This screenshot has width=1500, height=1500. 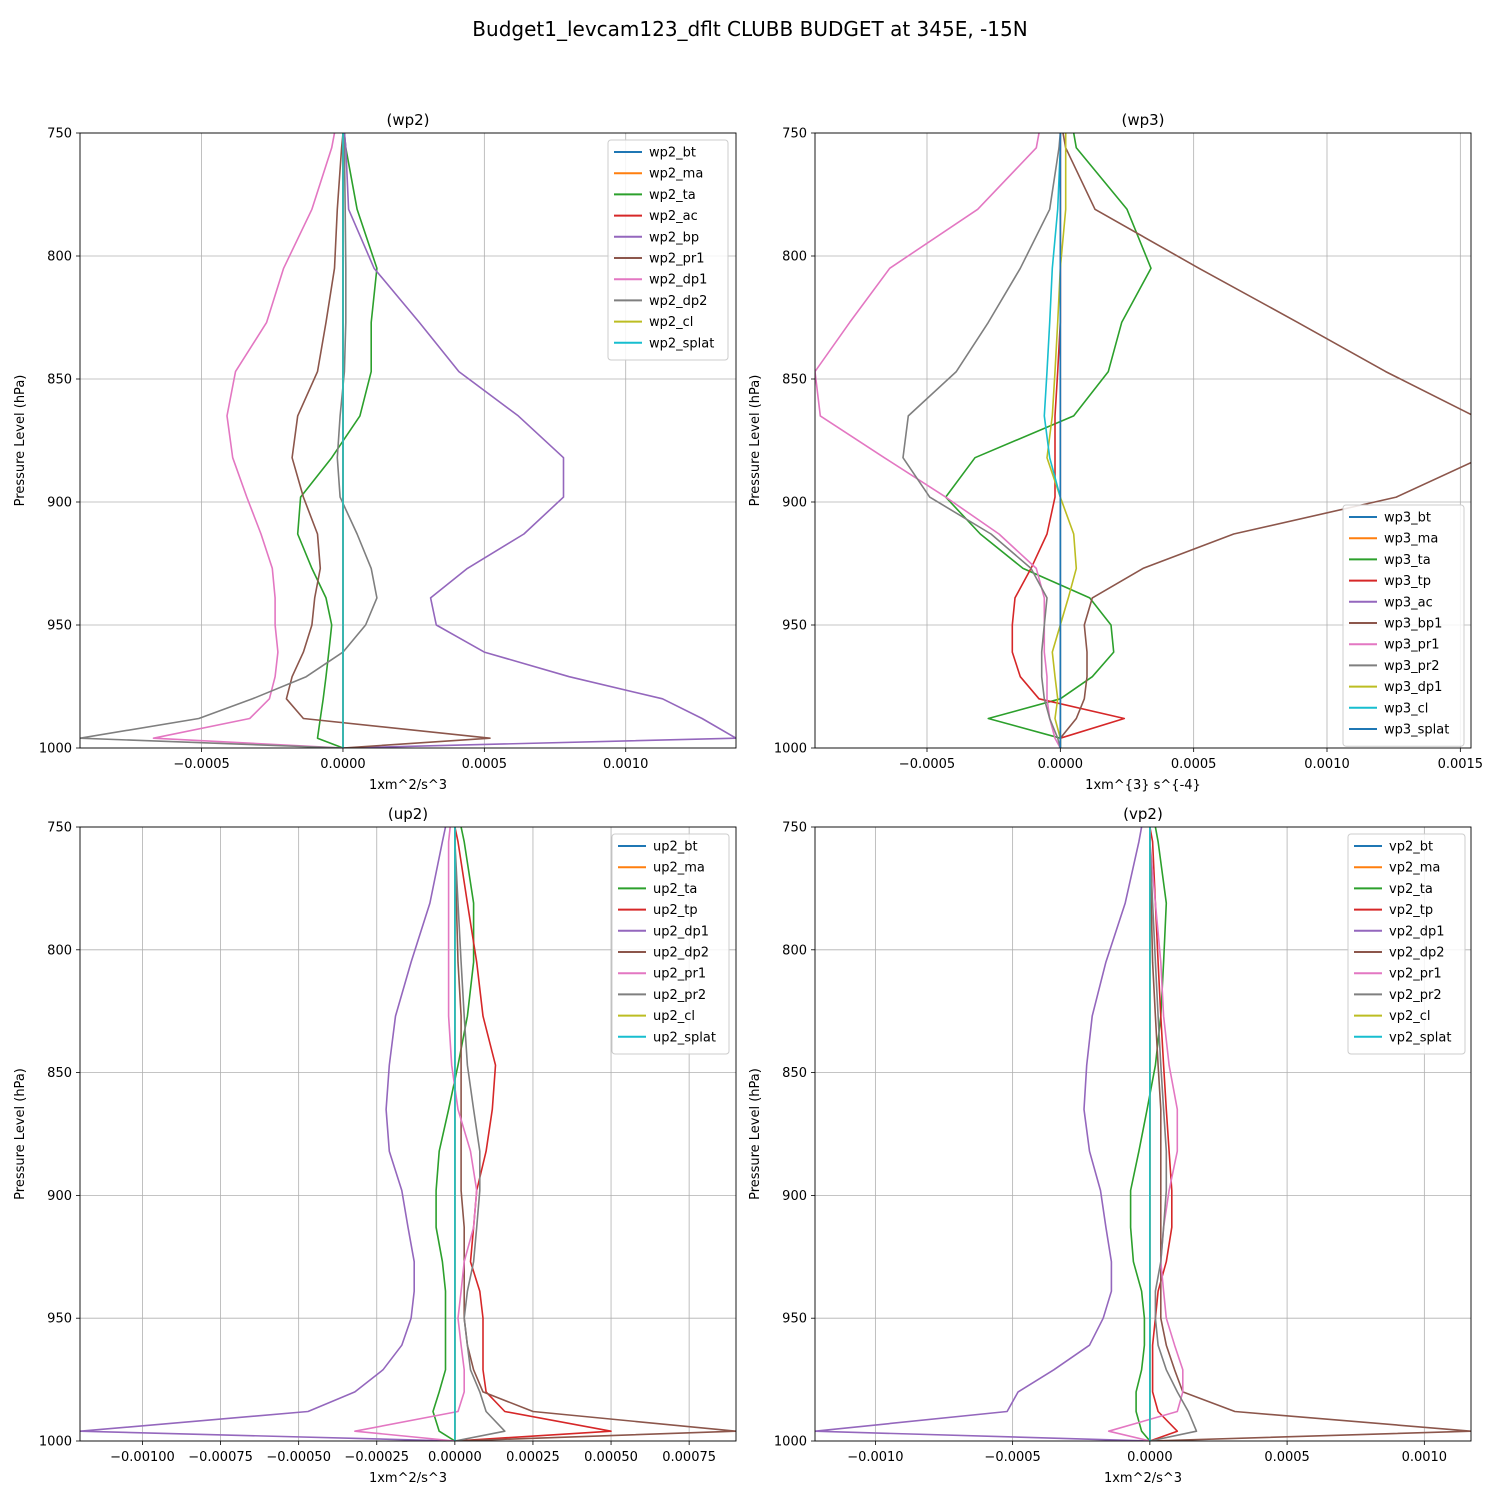 What do you see at coordinates (407, 120) in the screenshot?
I see `panel-title: (wp2)` at bounding box center [407, 120].